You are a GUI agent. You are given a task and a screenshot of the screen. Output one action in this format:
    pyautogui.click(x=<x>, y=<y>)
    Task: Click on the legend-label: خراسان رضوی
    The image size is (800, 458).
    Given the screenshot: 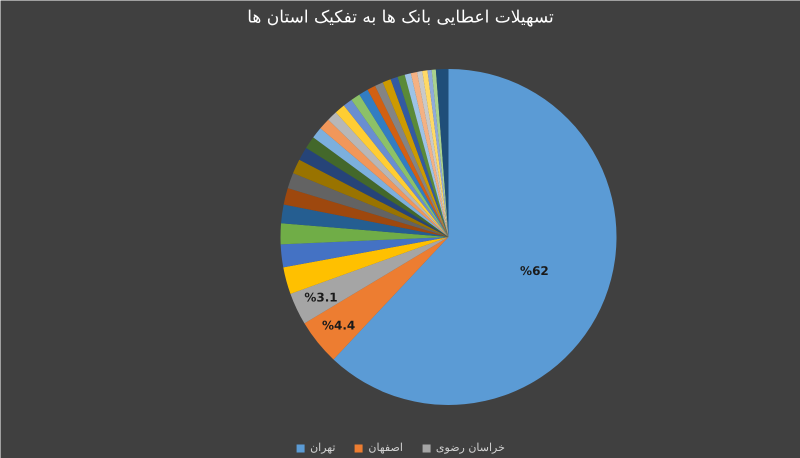 What is the action you would take?
    pyautogui.click(x=470, y=447)
    